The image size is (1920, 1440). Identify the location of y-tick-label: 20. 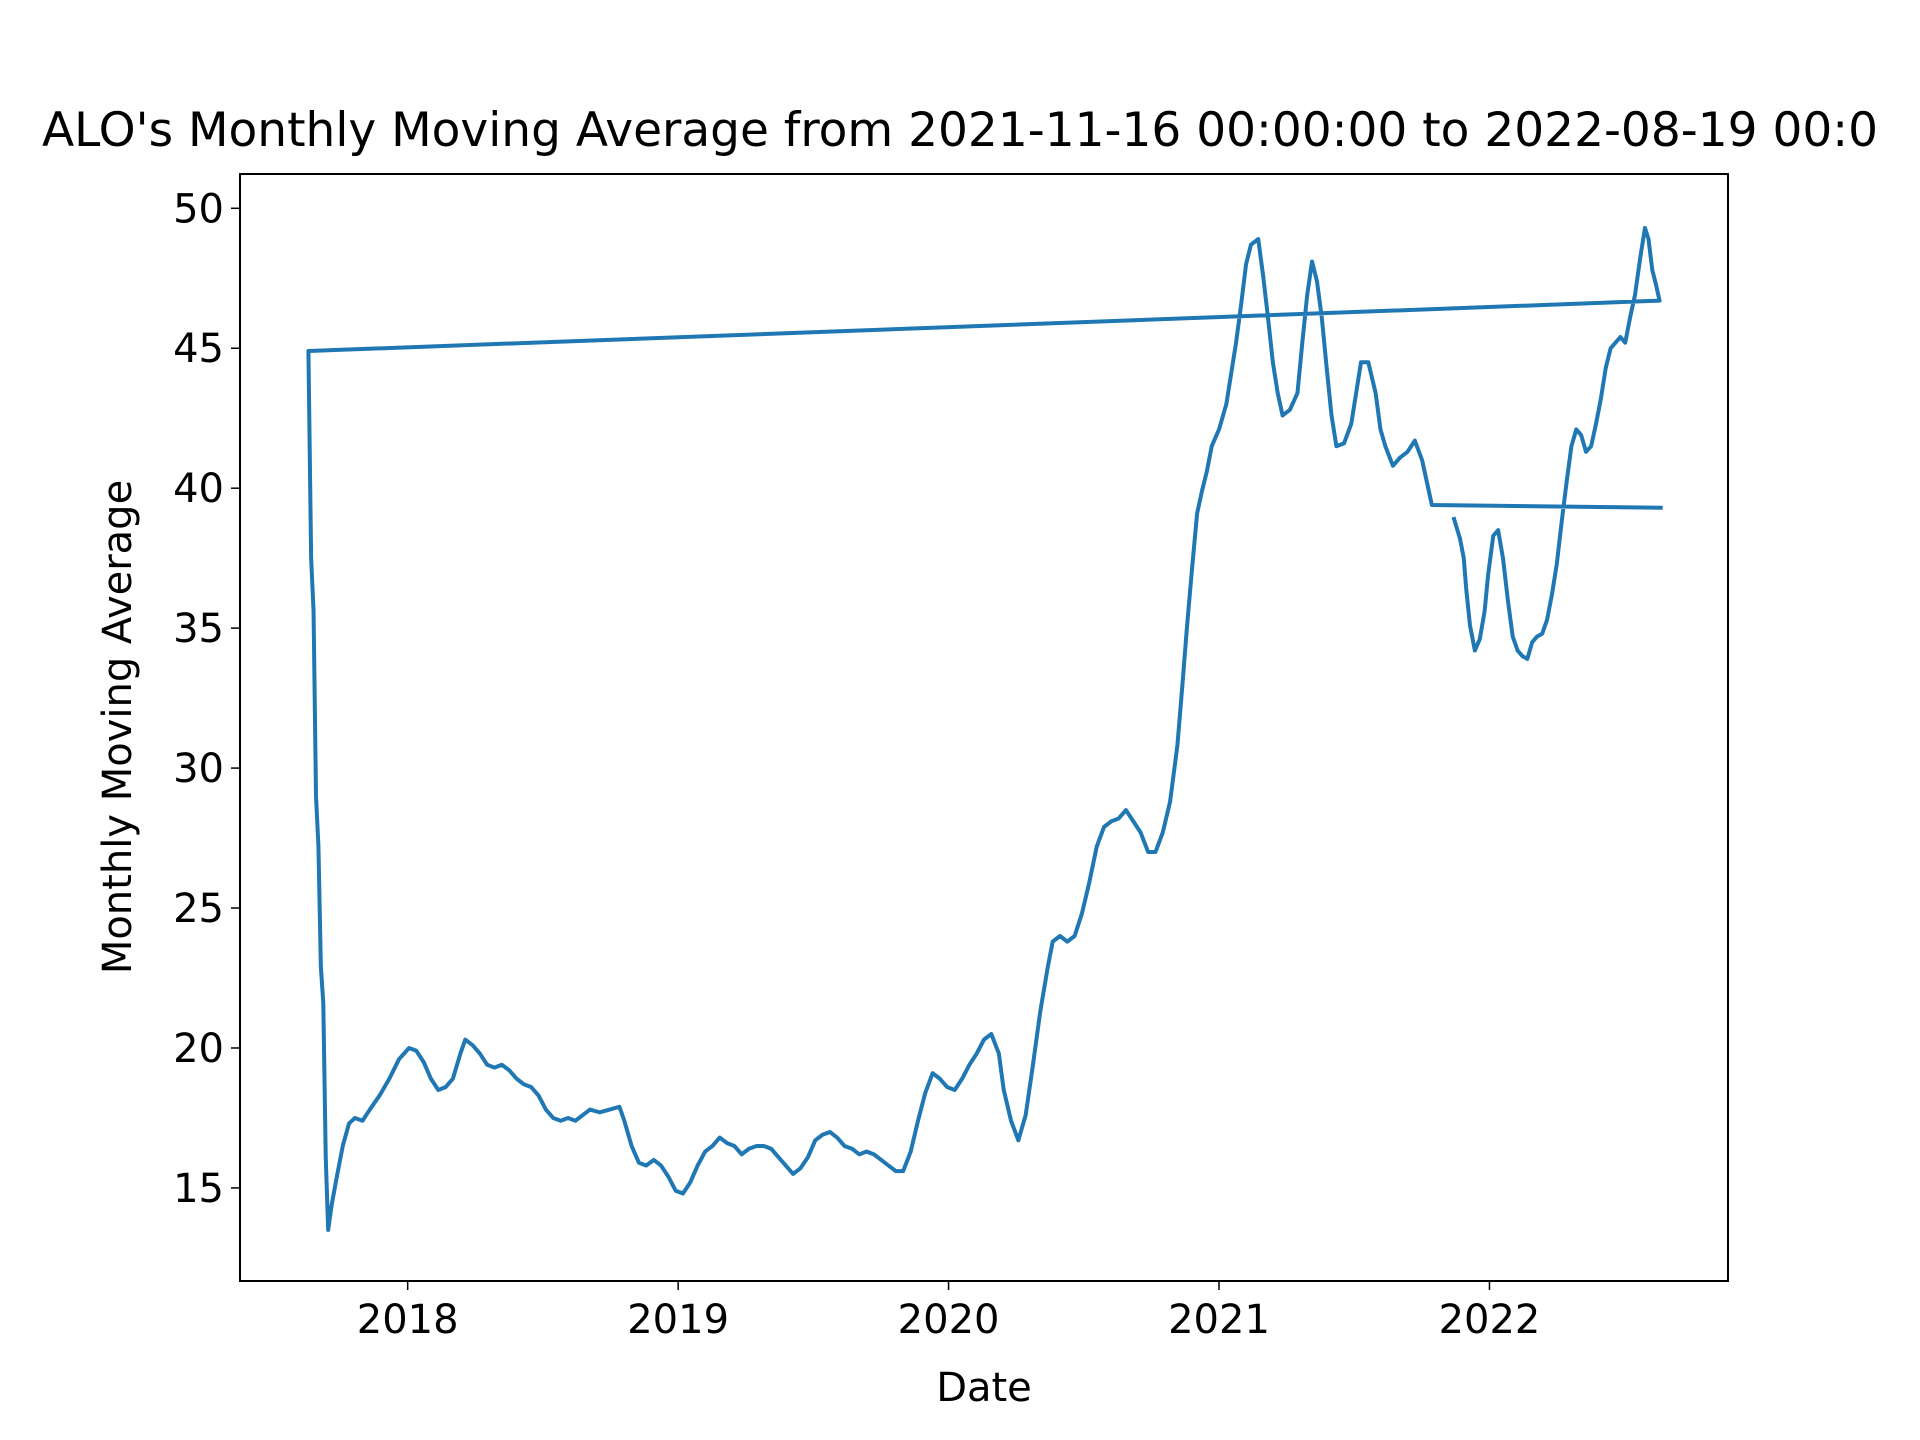
(198, 1049).